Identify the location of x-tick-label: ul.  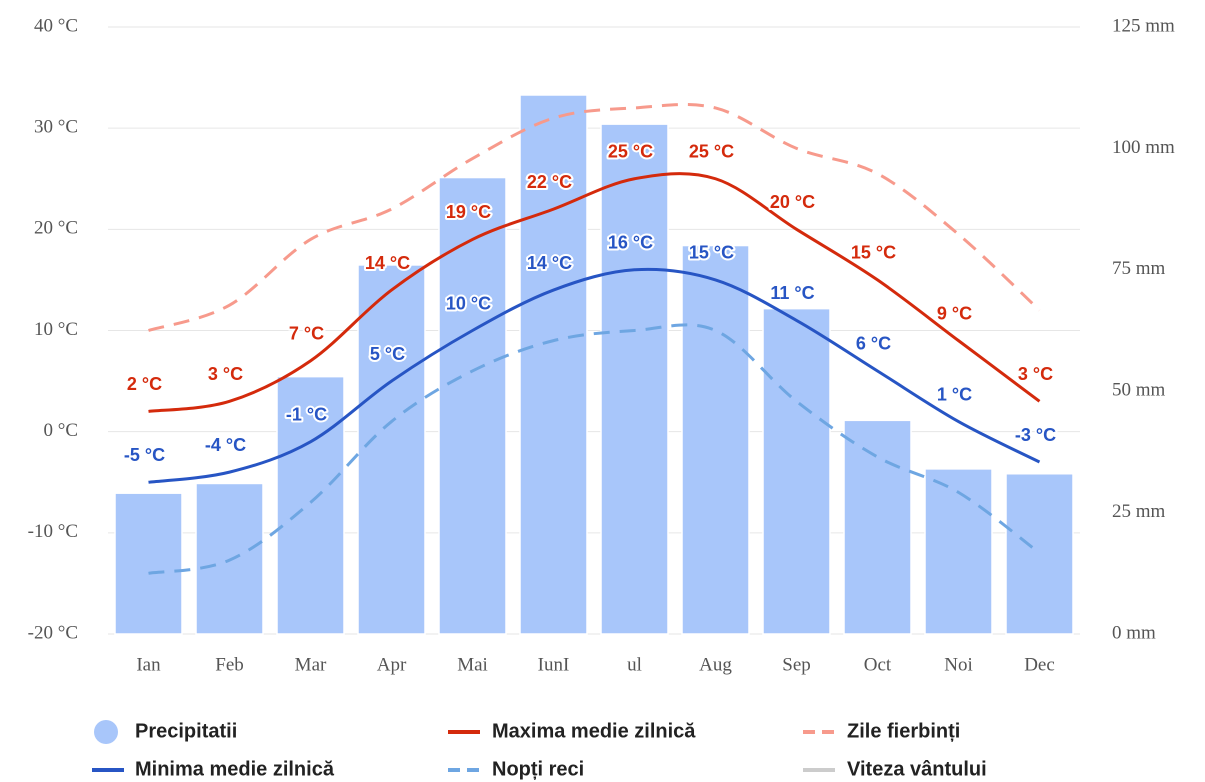
(634, 664).